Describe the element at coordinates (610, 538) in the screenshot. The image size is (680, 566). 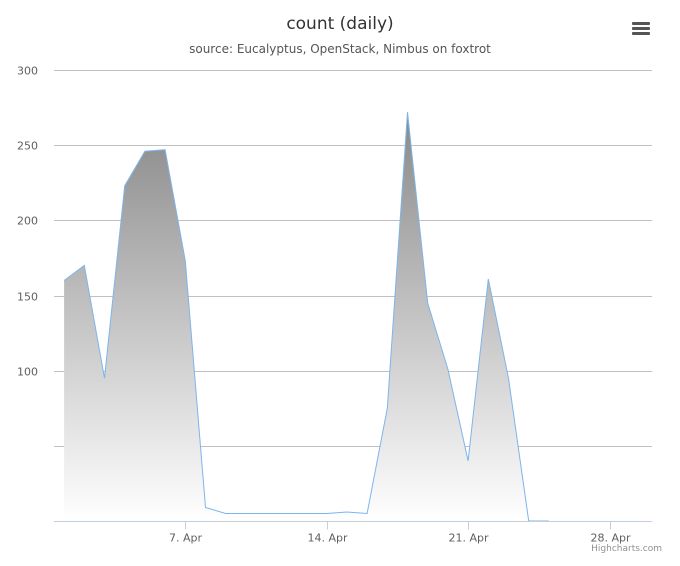
I see `x-tick-label: 28. Apr` at that location.